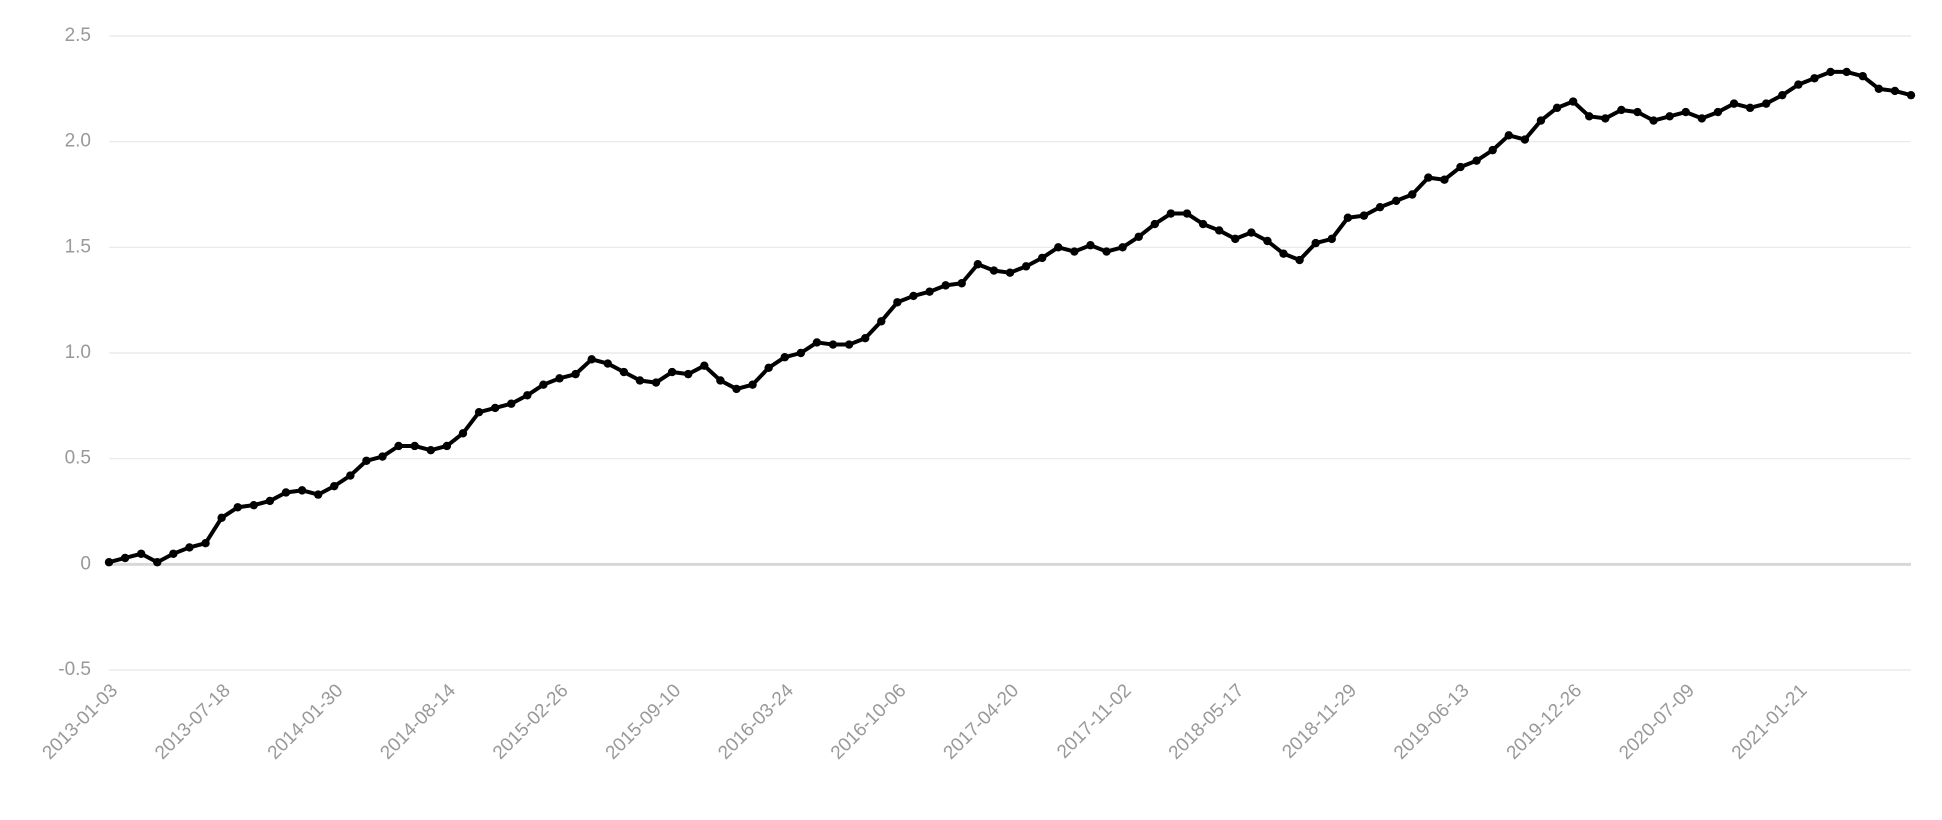 This screenshot has width=1942, height=820. I want to click on x-tick-label: 2014-08-14, so click(418, 722).